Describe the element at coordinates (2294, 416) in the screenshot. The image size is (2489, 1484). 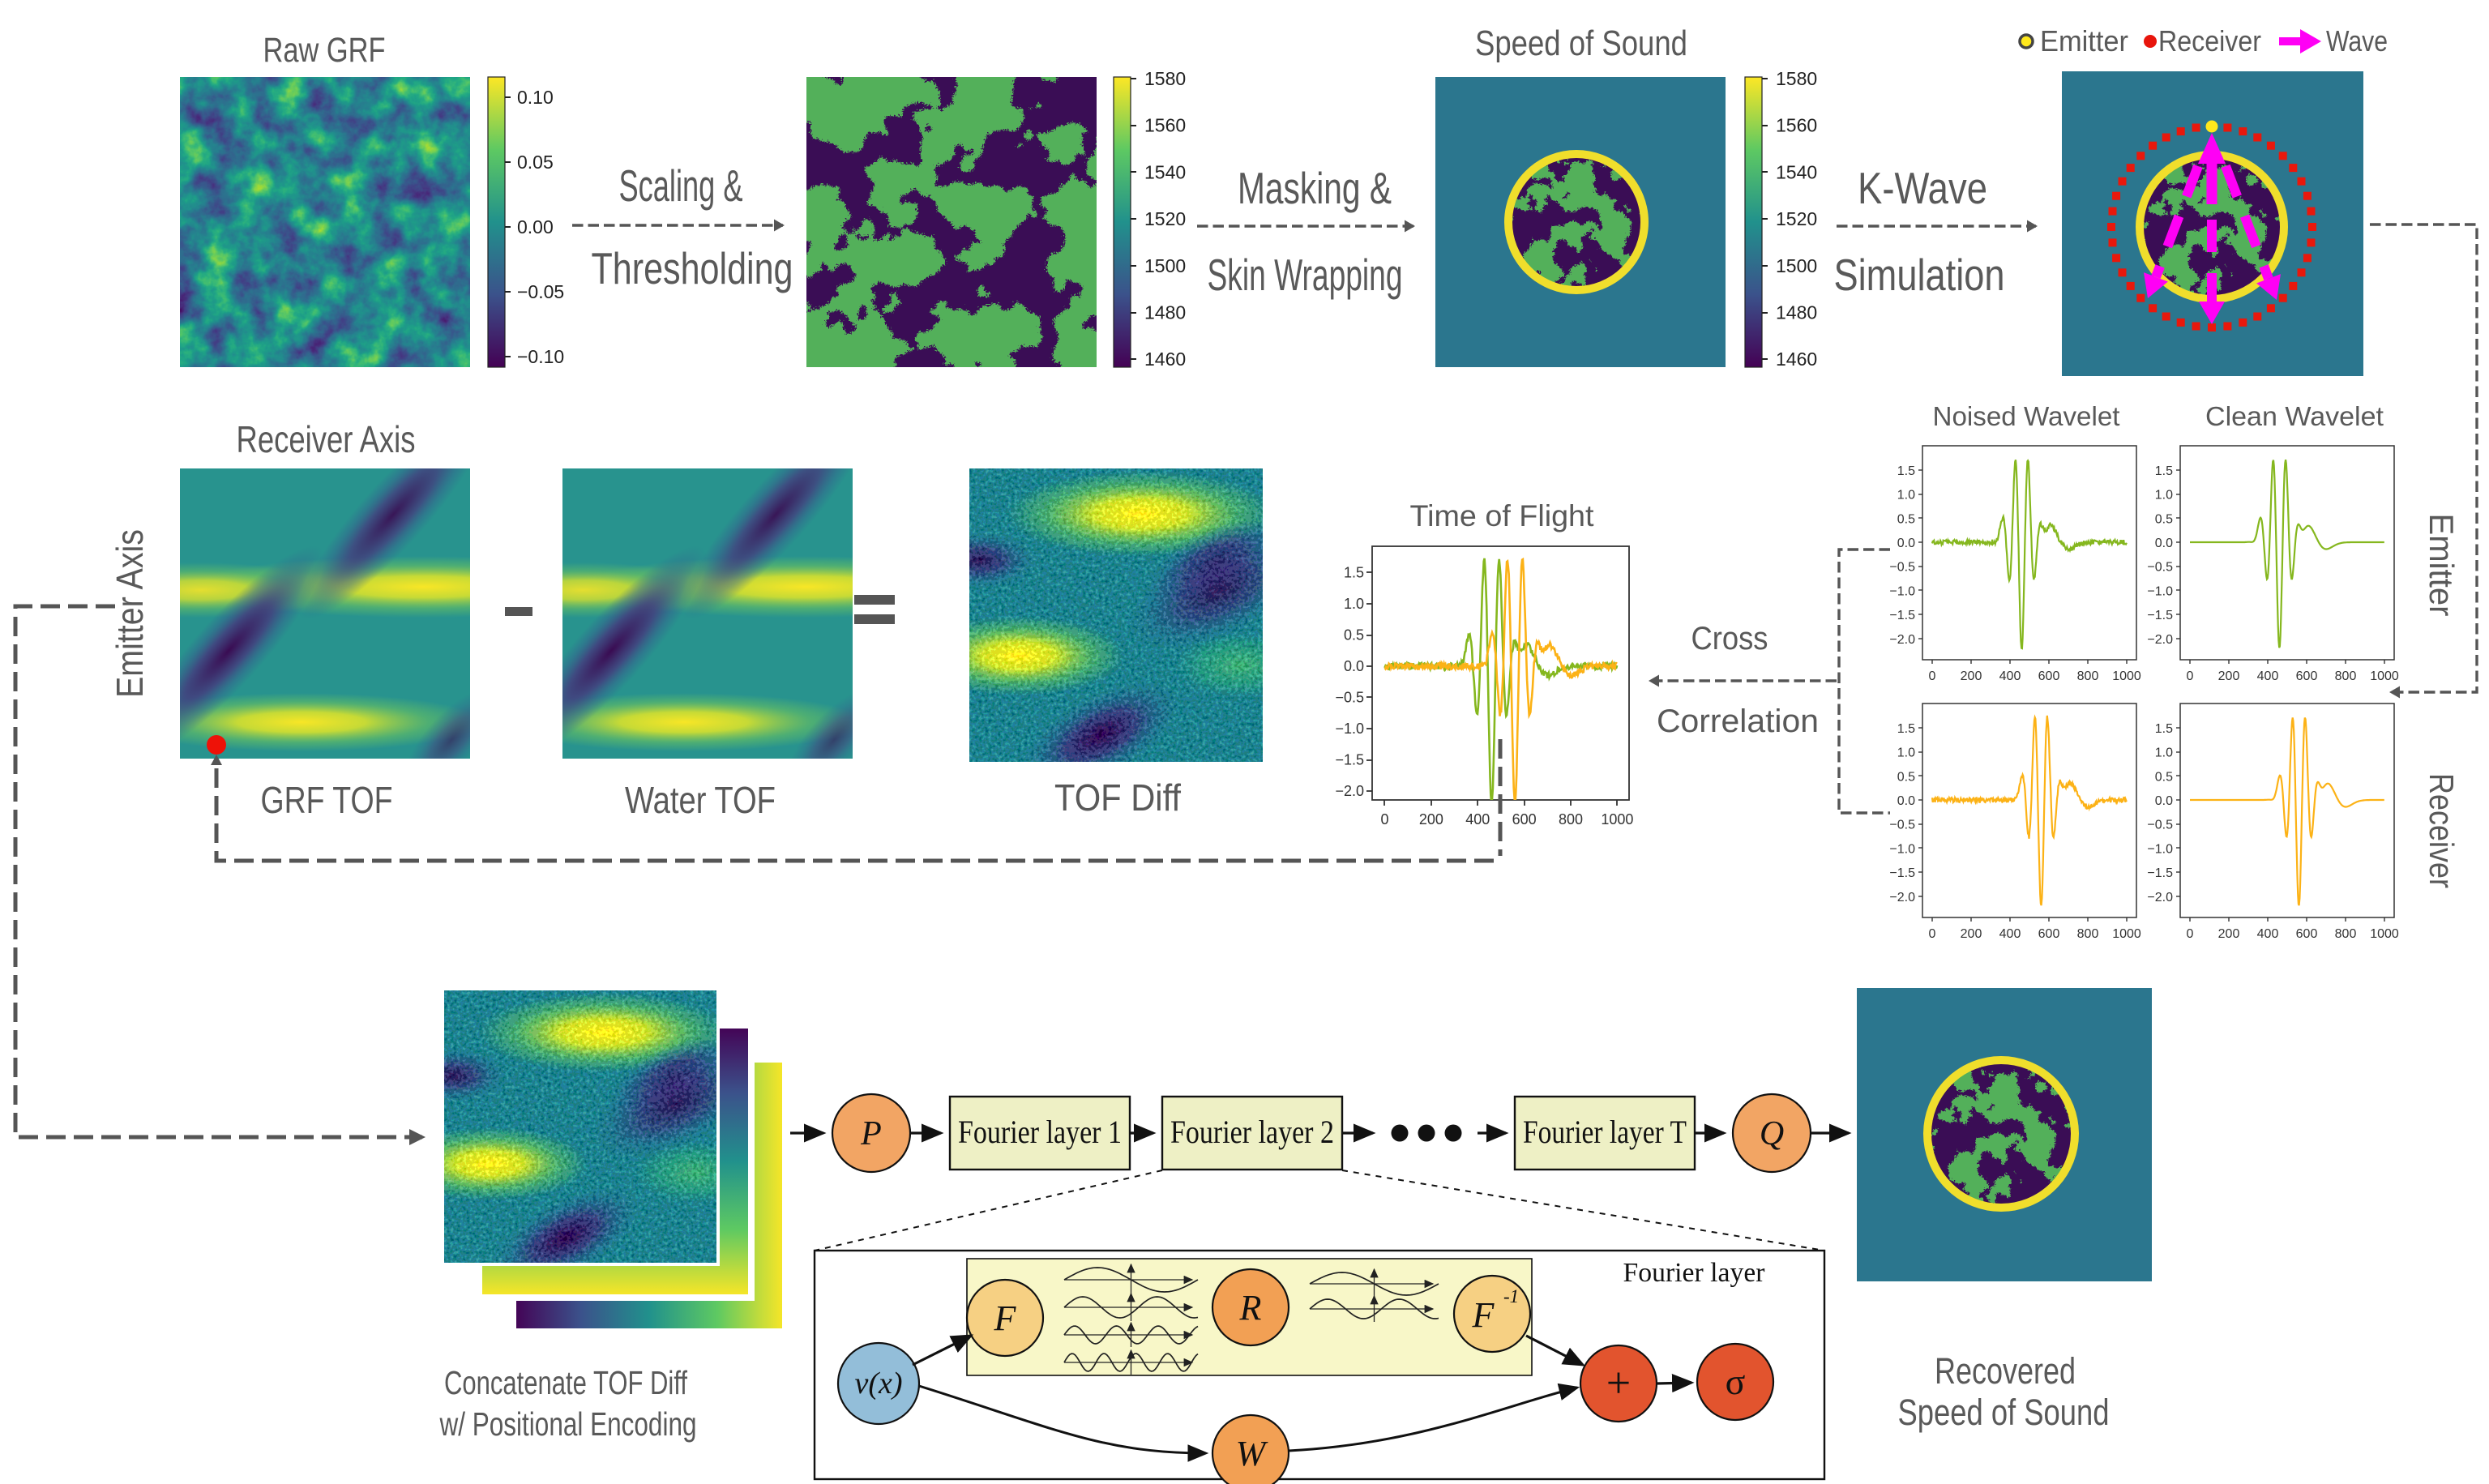
I see `svg-text: Clean Wavelet` at that location.